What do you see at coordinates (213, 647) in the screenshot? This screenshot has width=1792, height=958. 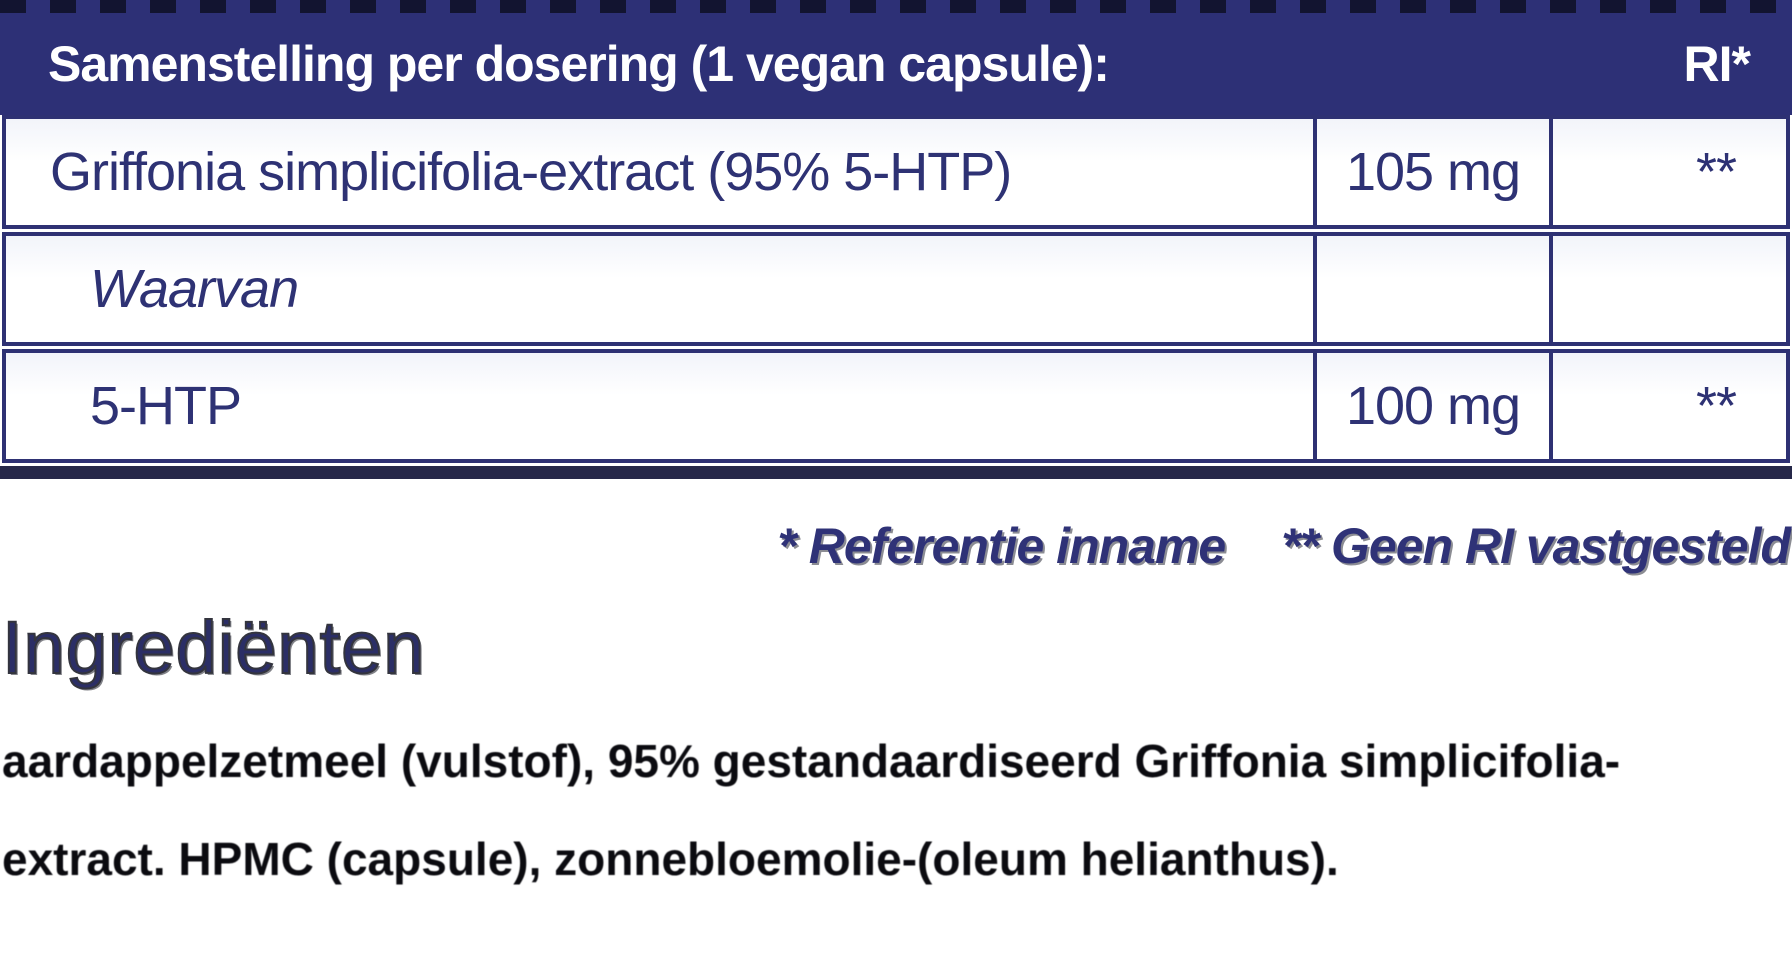 I see `ingredients-heading: Ingrediënten` at bounding box center [213, 647].